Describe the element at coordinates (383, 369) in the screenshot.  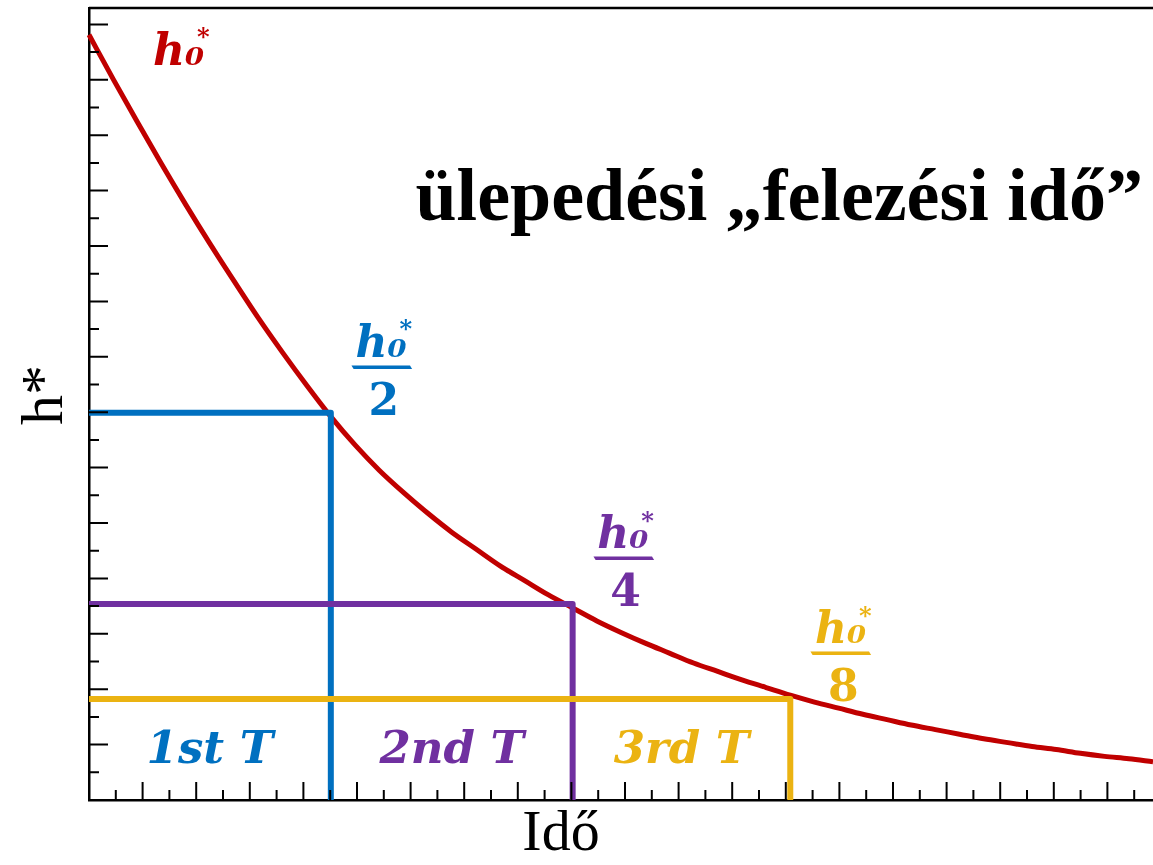
I see `series-label: h₀$^{*}$/2` at that location.